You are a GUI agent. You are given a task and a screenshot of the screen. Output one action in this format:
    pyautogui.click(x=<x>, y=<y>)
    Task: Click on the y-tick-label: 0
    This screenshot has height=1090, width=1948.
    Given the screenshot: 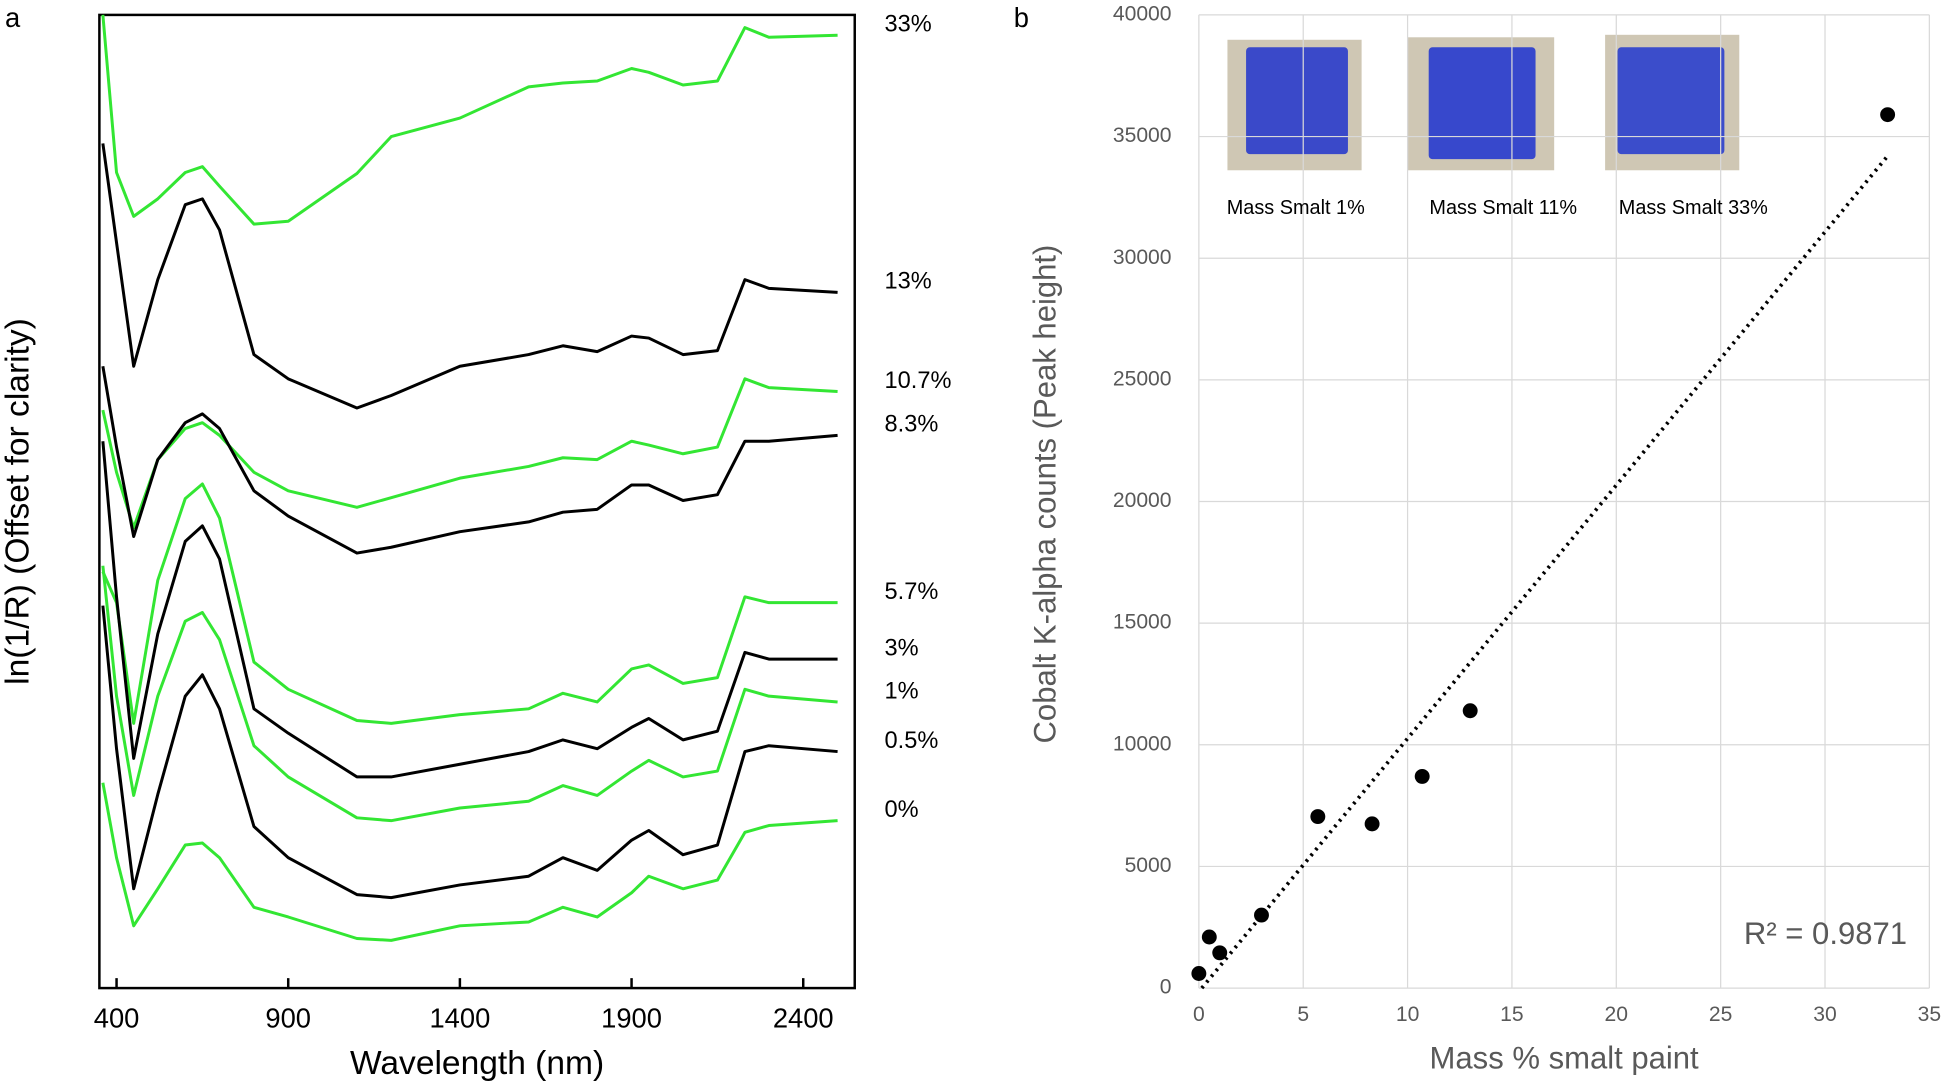 What is the action you would take?
    pyautogui.click(x=1166, y=987)
    